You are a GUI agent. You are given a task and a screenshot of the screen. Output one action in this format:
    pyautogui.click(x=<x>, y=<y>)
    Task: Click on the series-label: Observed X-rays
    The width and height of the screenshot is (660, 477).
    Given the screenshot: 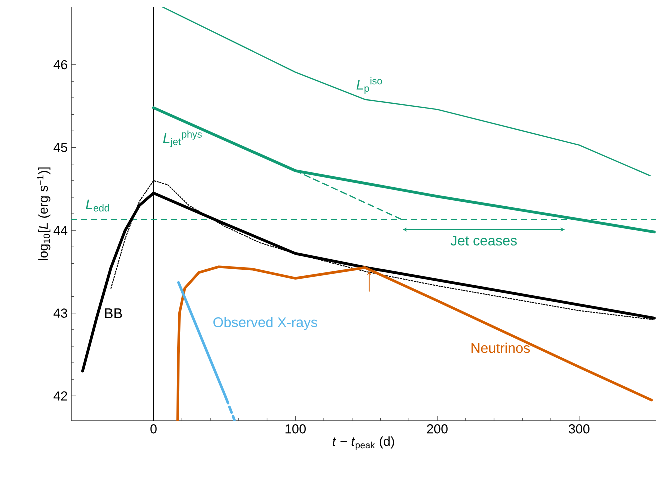 What is the action you would take?
    pyautogui.click(x=266, y=323)
    